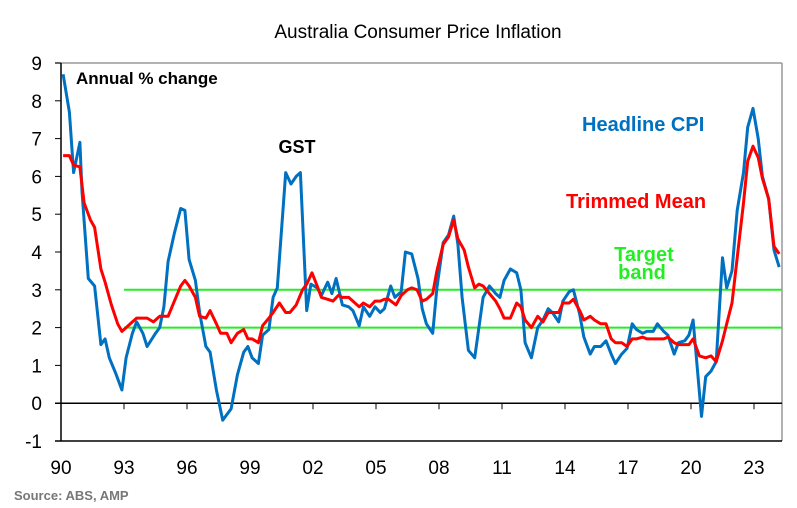 The height and width of the screenshot is (508, 797). I want to click on x-tick-label: 05, so click(375, 468).